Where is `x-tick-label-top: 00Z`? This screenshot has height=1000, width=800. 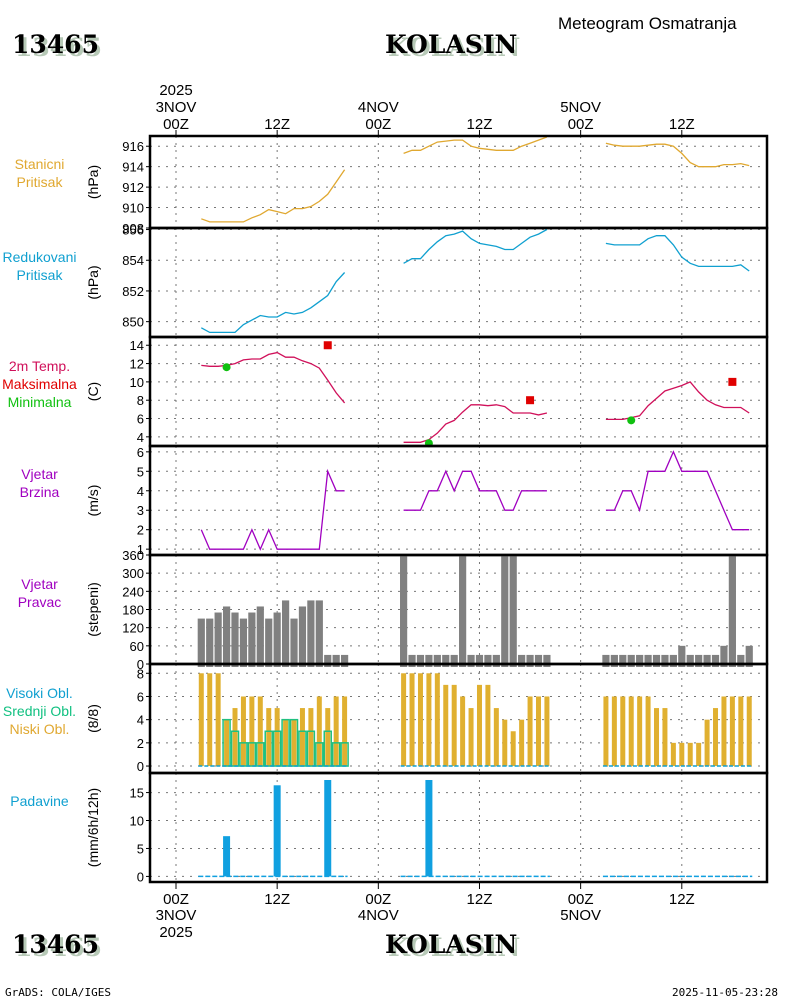
x-tick-label-top: 00Z is located at coordinates (581, 124).